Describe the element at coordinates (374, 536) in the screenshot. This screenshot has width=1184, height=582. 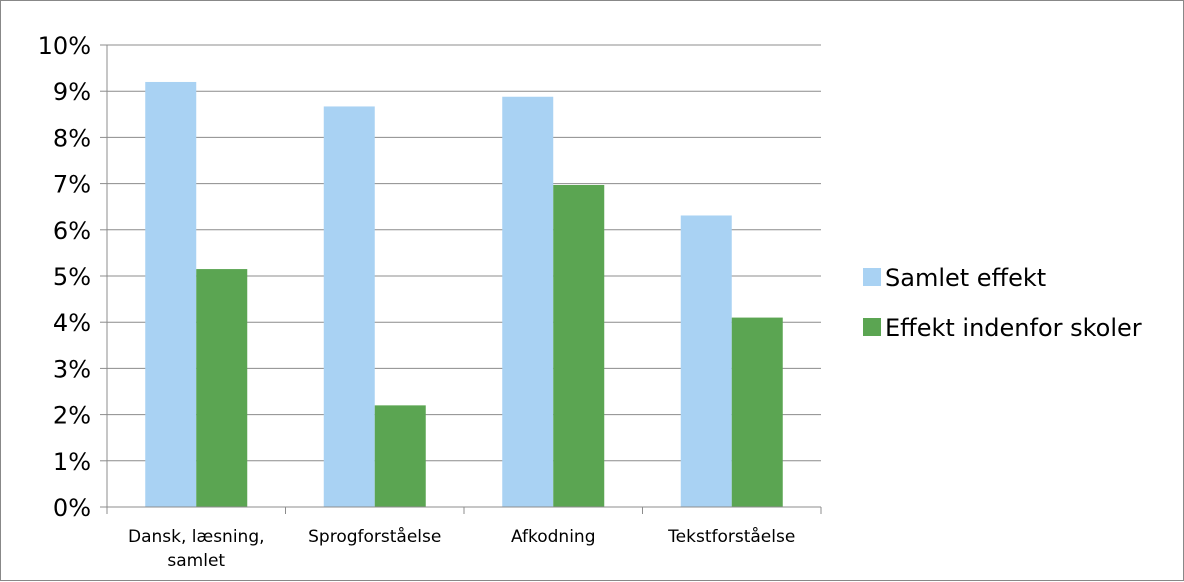
I see `x-tick-label: Sprogforståelse` at that location.